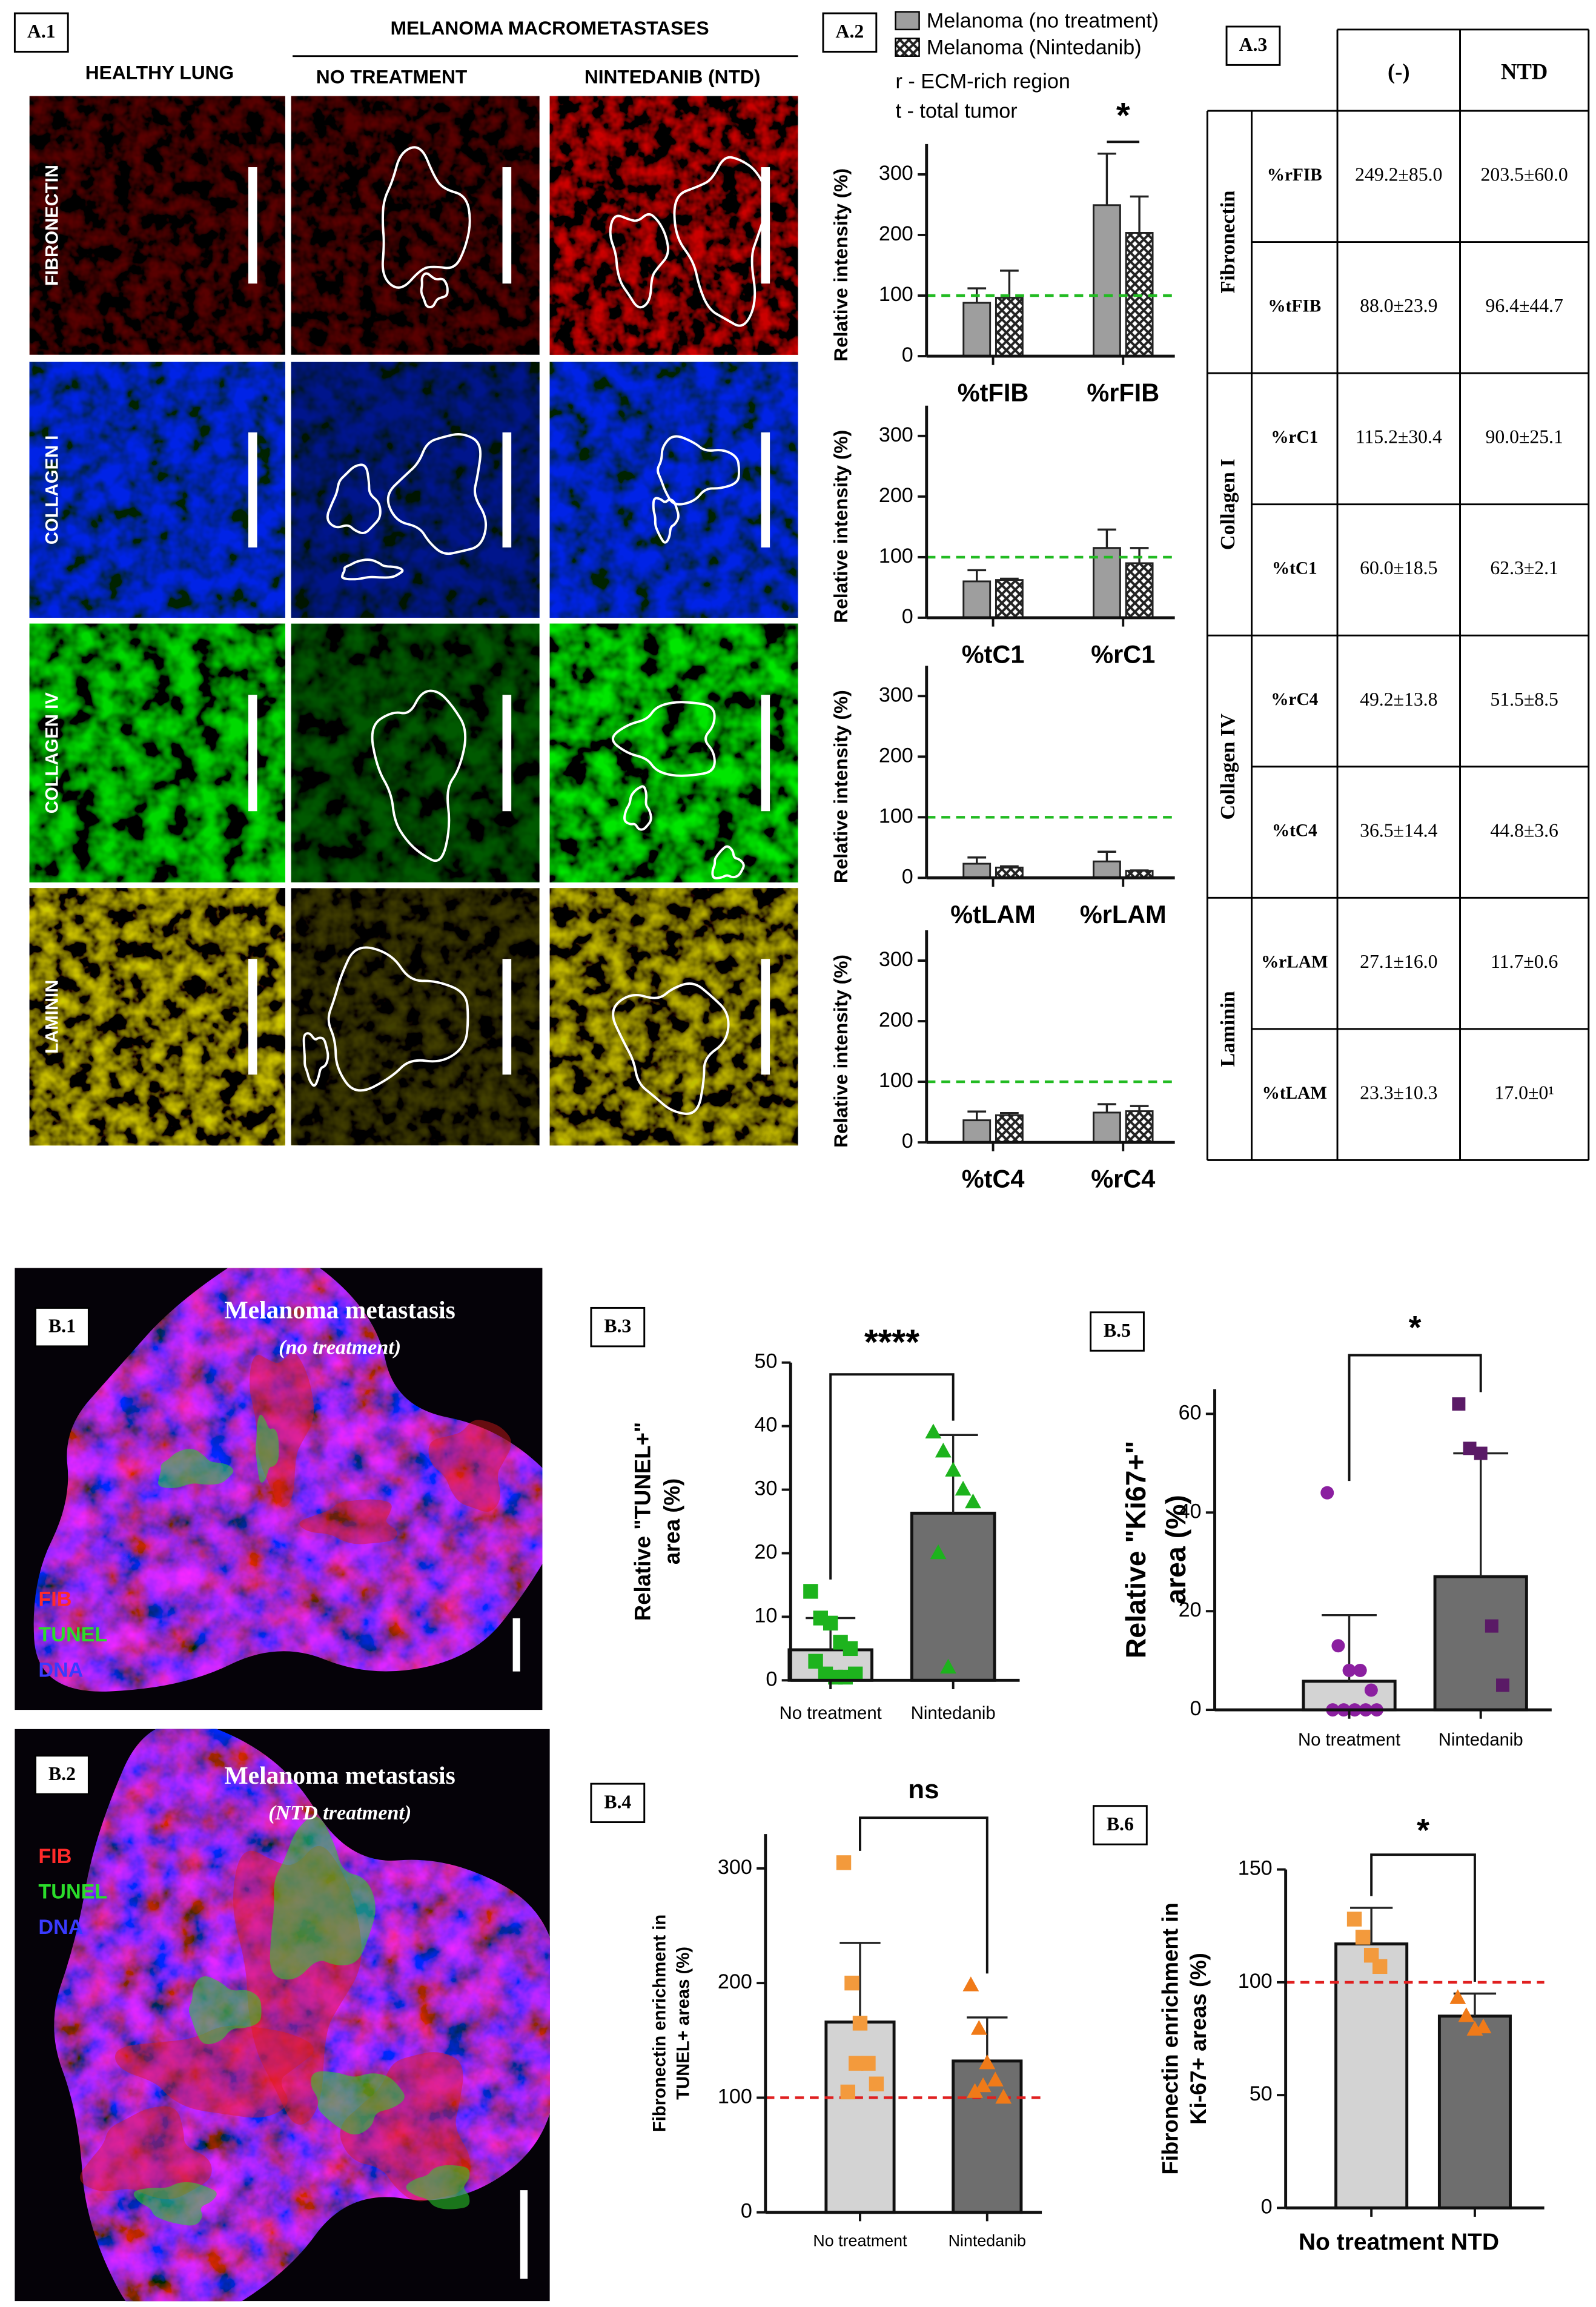 The width and height of the screenshot is (1596, 2307). Describe the element at coordinates (1190, 1412) in the screenshot. I see `y-tick-label: 60` at that location.